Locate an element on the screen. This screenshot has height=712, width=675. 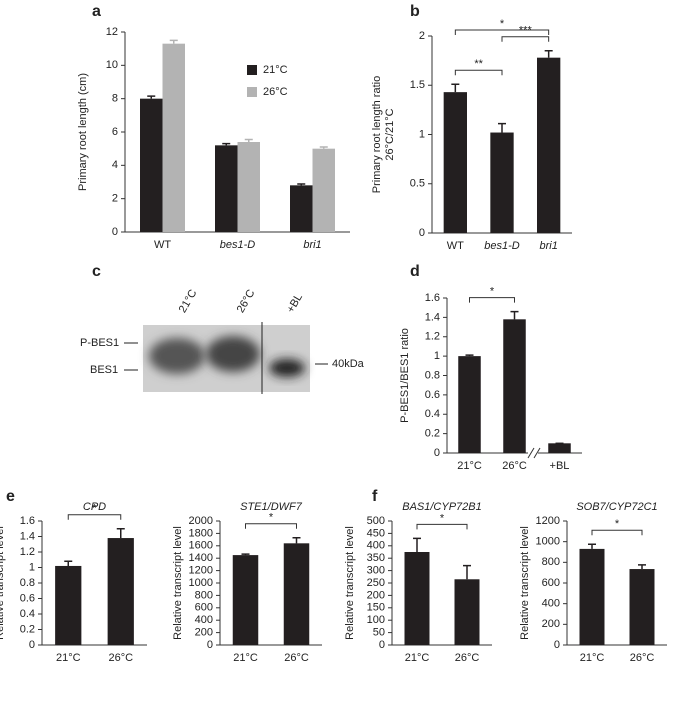
y-tick-label: 2 is located at coordinates (422, 36).